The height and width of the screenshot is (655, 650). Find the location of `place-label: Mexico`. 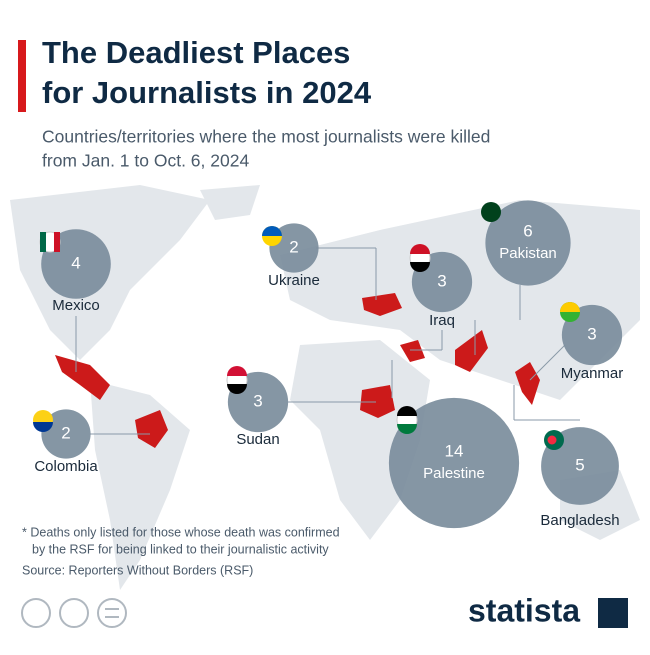

place-label: Mexico is located at coordinates (76, 305).